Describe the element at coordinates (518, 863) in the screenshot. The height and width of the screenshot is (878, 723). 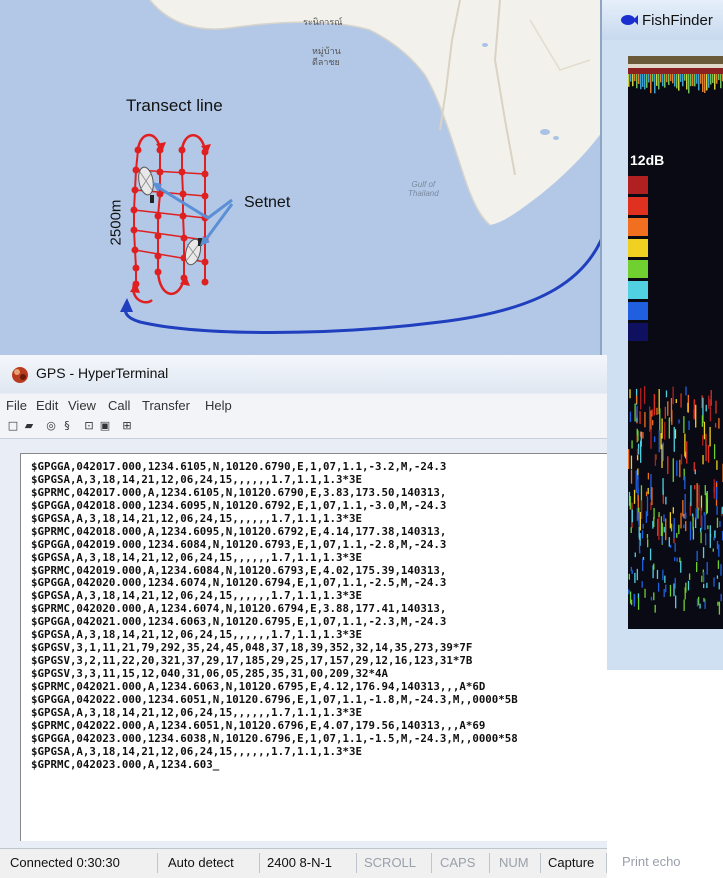
I see `status-num: NUM` at that location.